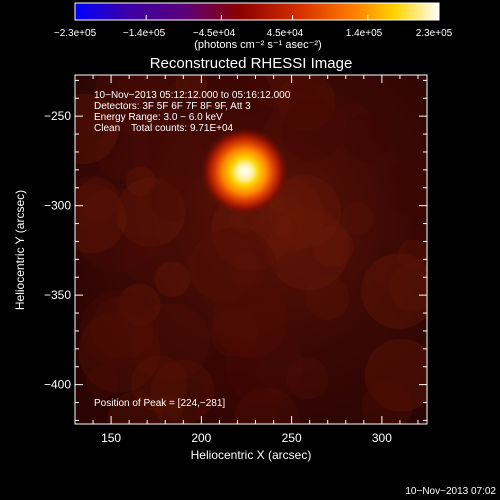 The image size is (500, 500). Describe the element at coordinates (20, 250) in the screenshot. I see `y-axis-title: Heliocentric Y (arcsec)` at that location.